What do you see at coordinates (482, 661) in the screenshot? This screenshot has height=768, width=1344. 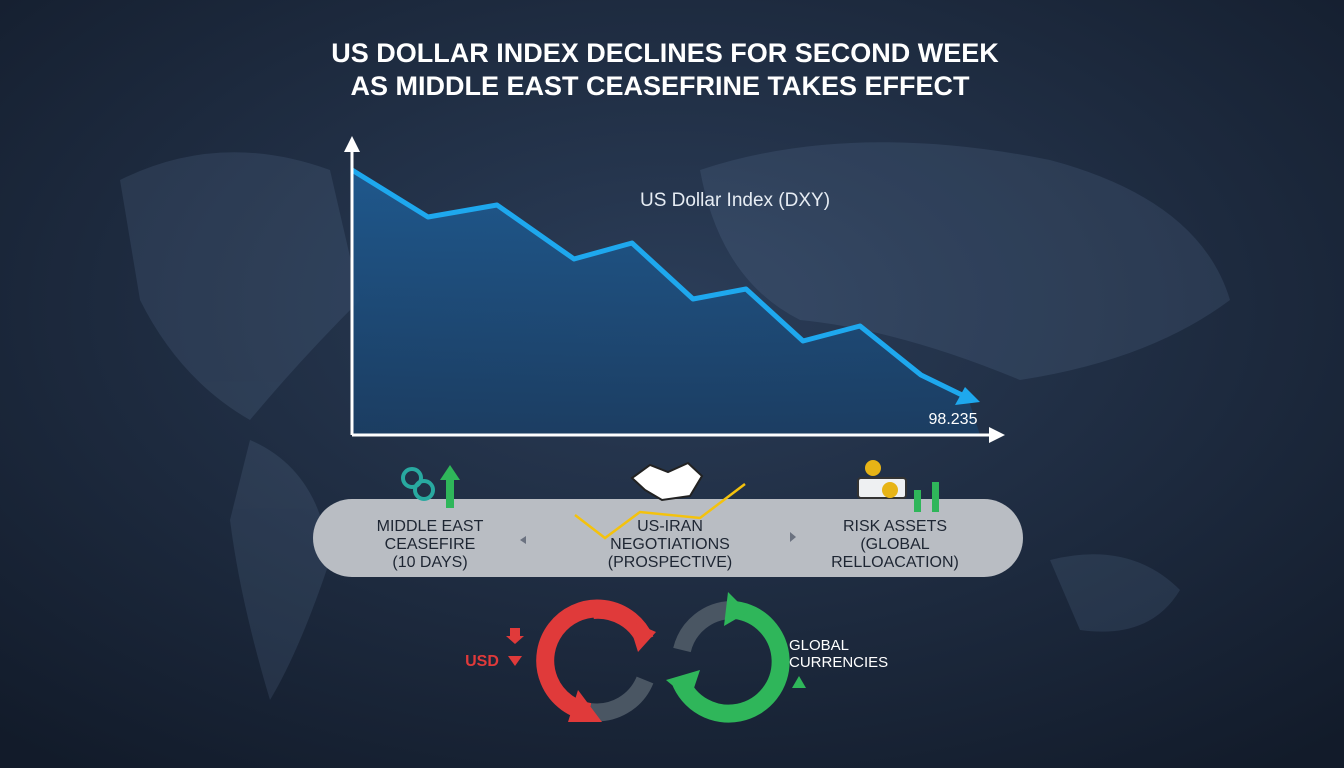 I see `usd-label: USD` at bounding box center [482, 661].